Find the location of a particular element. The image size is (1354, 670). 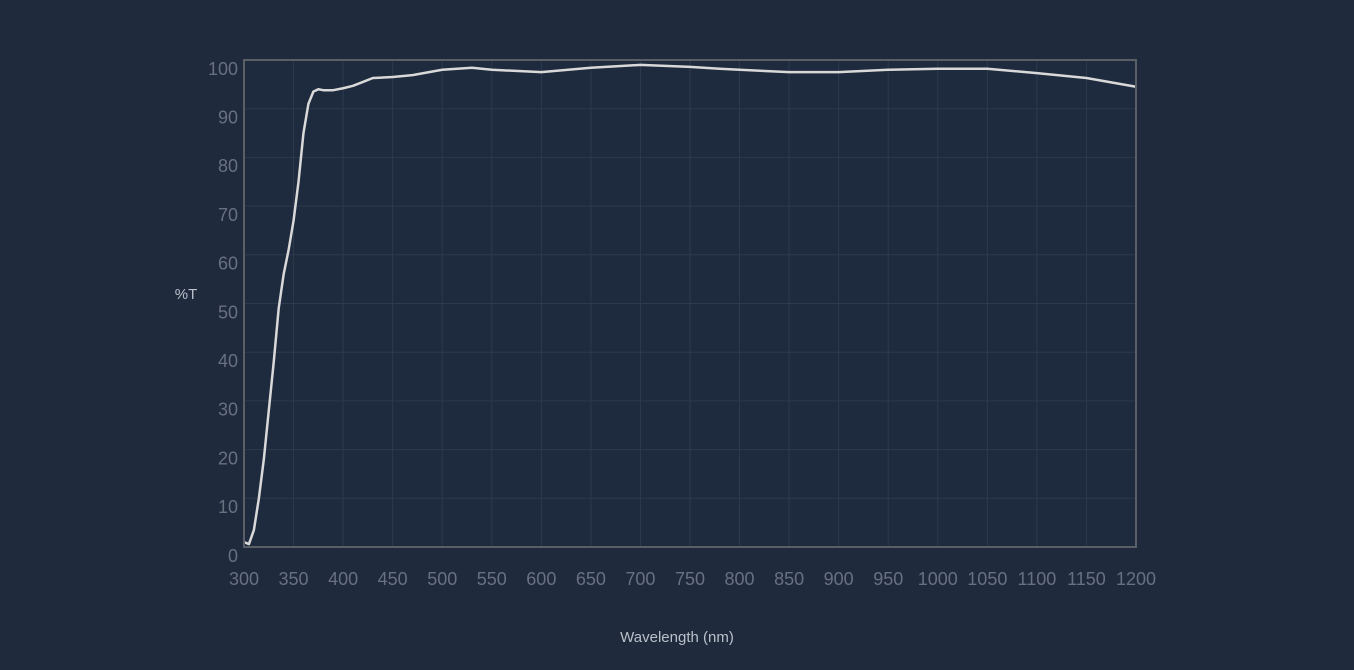

y-tick-label: 100 is located at coordinates (223, 69).